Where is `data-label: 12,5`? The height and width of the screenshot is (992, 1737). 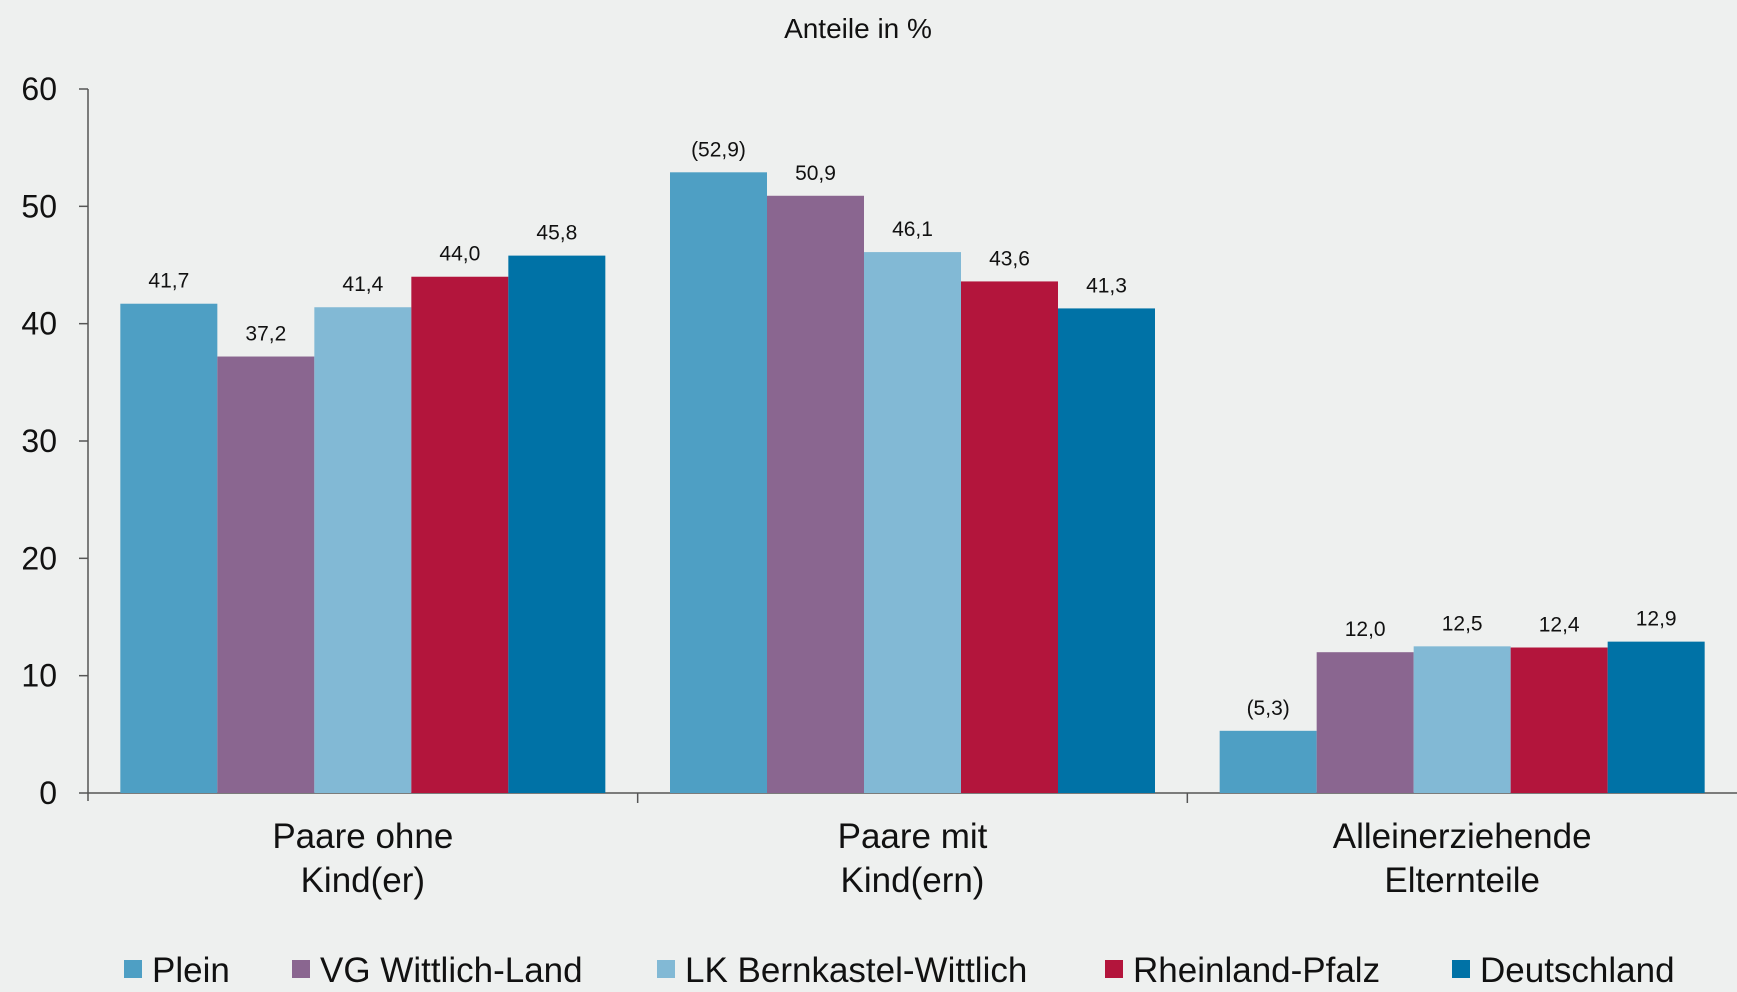 data-label: 12,5 is located at coordinates (1462, 623).